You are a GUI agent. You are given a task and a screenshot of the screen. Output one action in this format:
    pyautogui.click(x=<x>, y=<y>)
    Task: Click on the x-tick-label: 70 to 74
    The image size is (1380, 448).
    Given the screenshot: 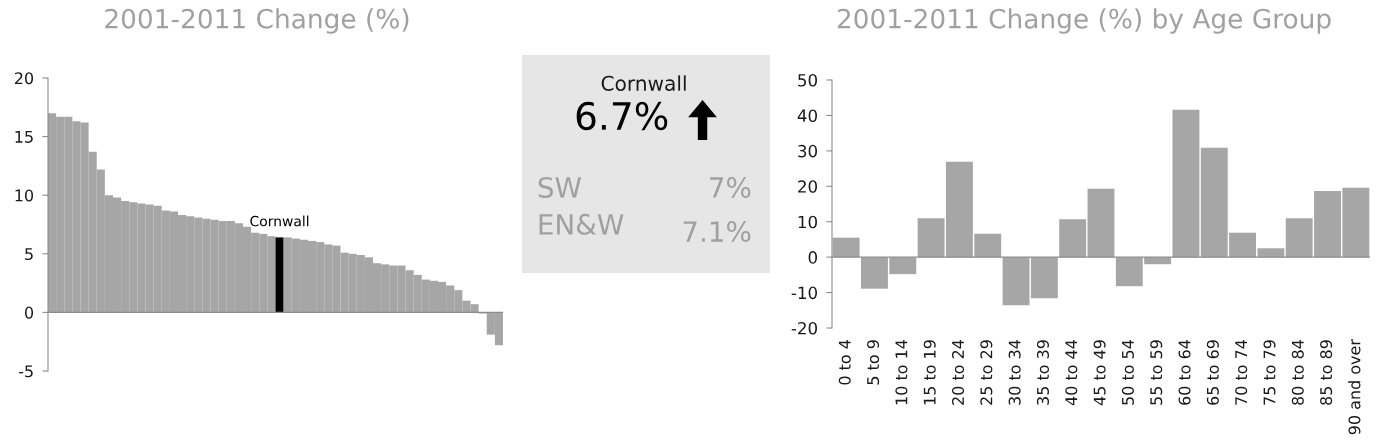 What is the action you would take?
    pyautogui.click(x=1241, y=372)
    